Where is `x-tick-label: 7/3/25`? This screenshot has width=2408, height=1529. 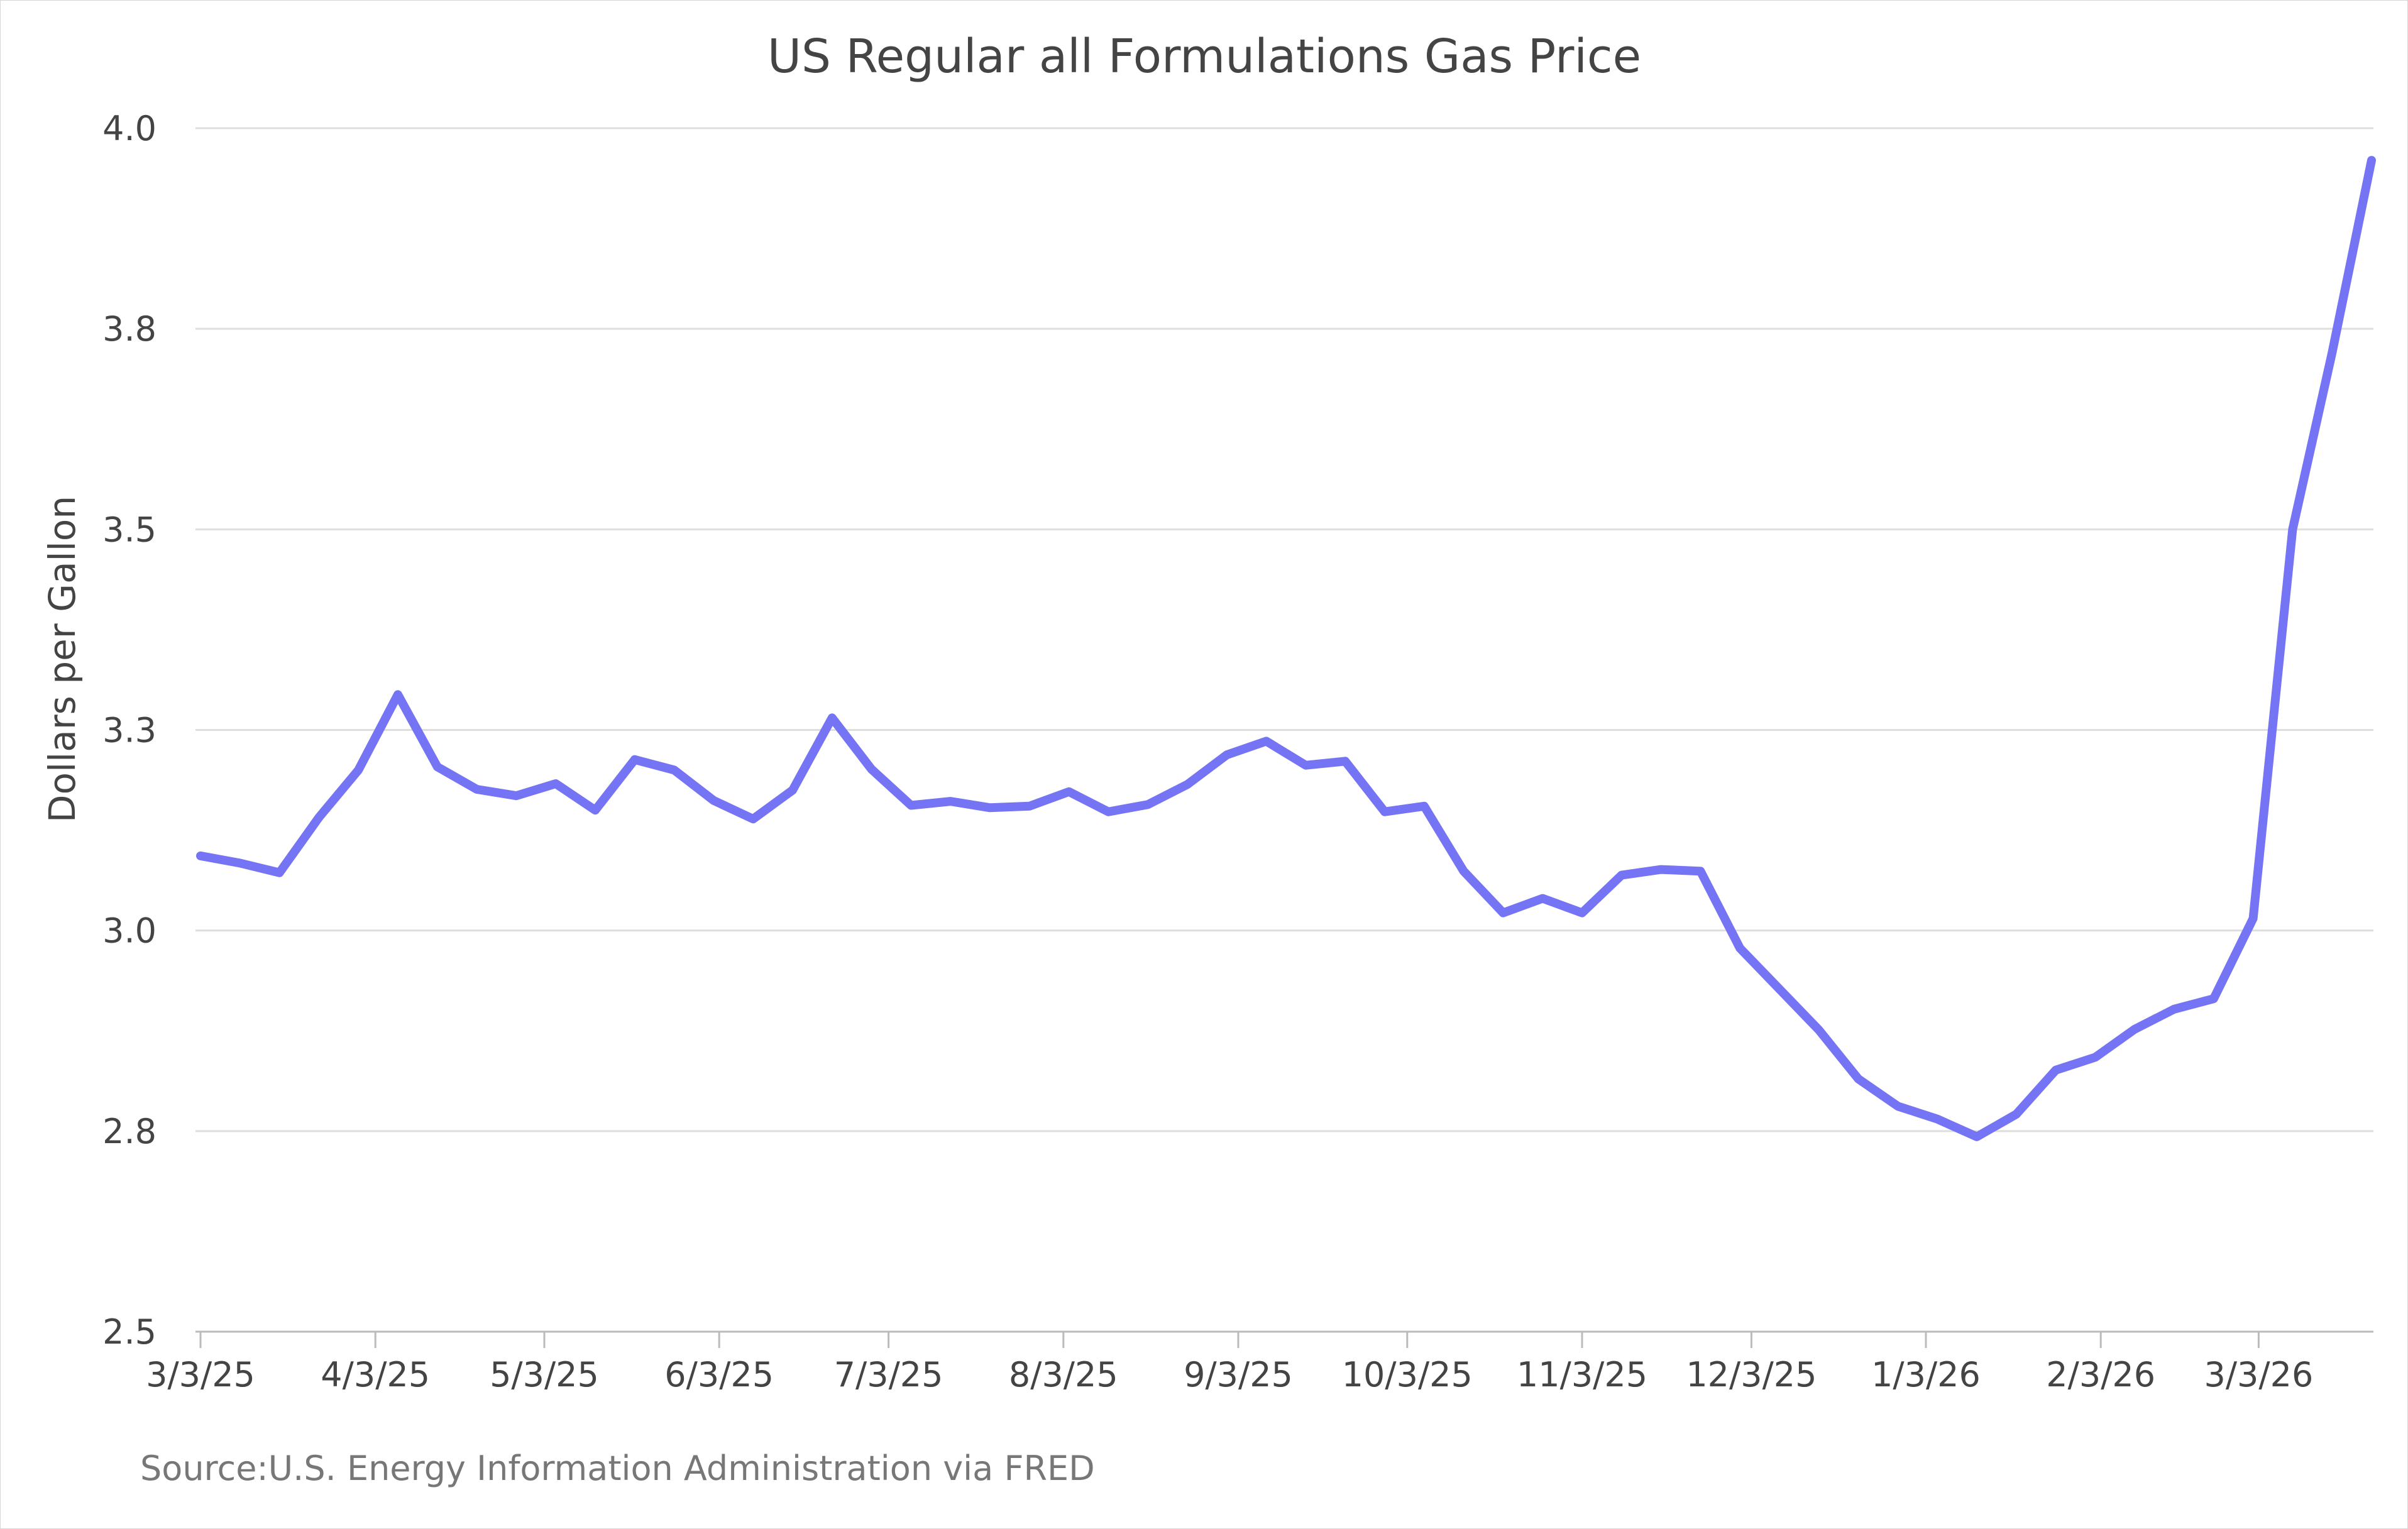 x-tick-label: 7/3/25 is located at coordinates (888, 1375).